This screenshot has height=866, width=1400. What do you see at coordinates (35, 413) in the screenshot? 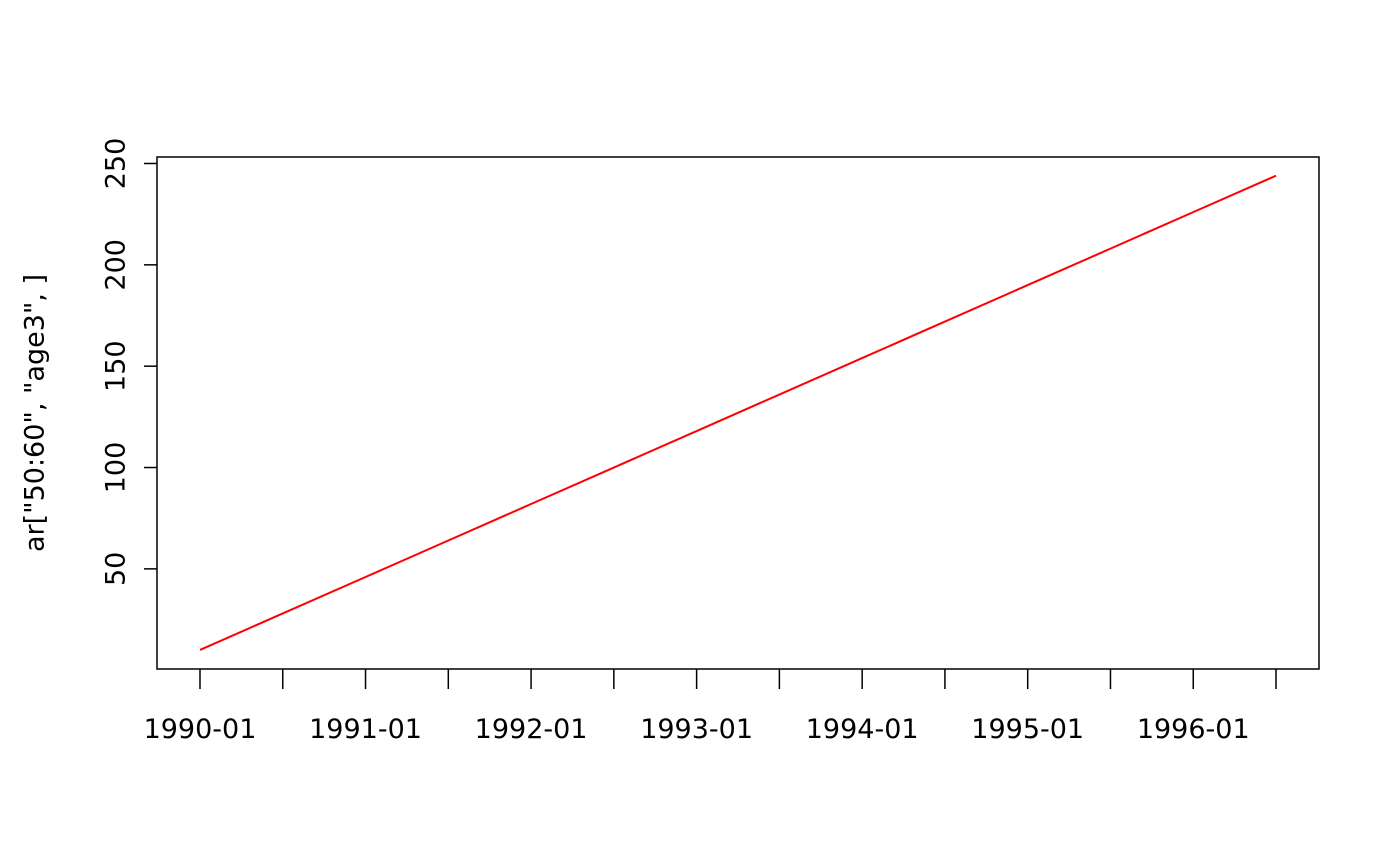
I see `y-axis-label: ar["50:60", "age3", ]` at bounding box center [35, 413].